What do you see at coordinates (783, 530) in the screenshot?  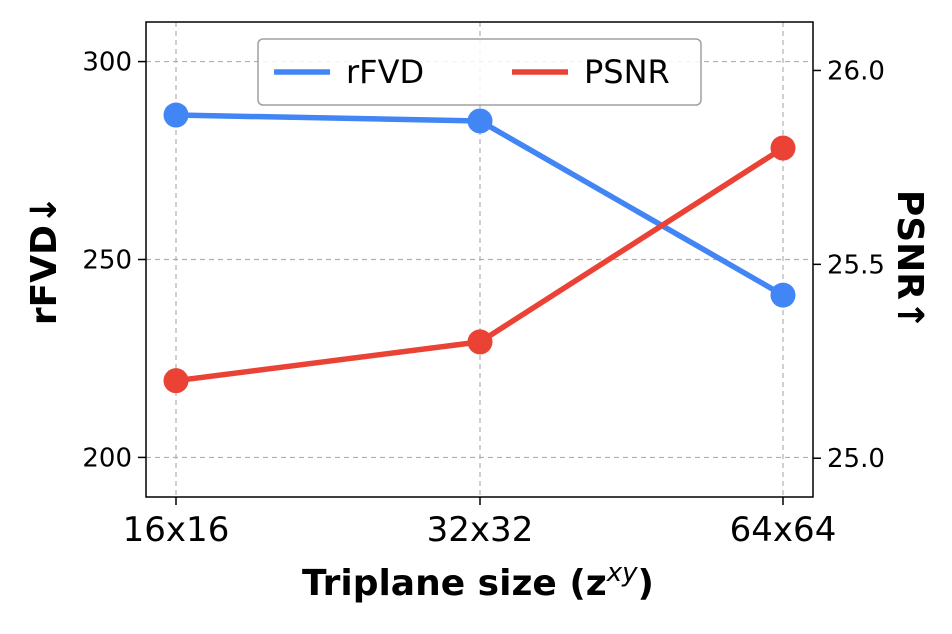 I see `x-tick-label: 64x64` at bounding box center [783, 530].